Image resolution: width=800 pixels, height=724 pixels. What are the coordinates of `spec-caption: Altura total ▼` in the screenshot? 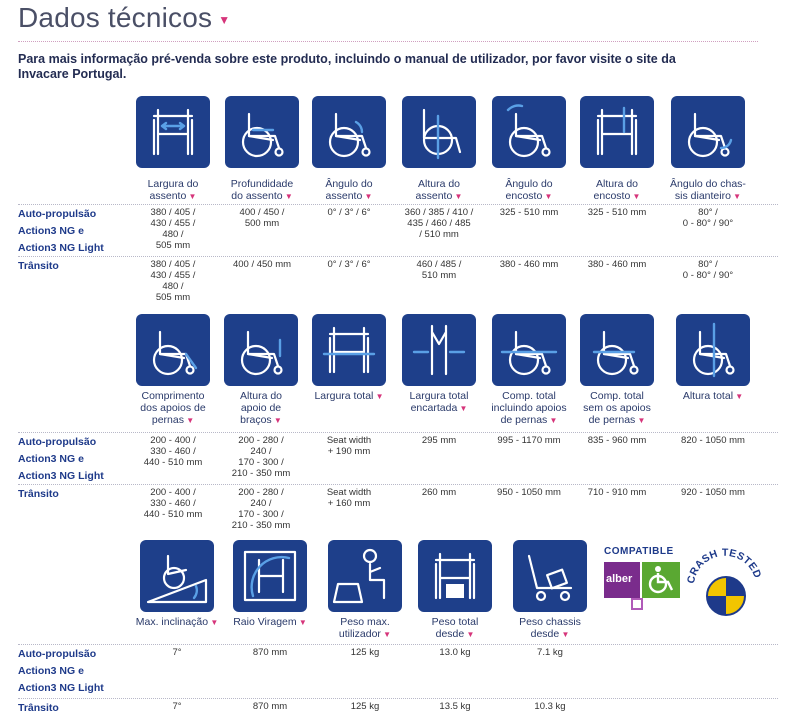 It's located at (713, 396).